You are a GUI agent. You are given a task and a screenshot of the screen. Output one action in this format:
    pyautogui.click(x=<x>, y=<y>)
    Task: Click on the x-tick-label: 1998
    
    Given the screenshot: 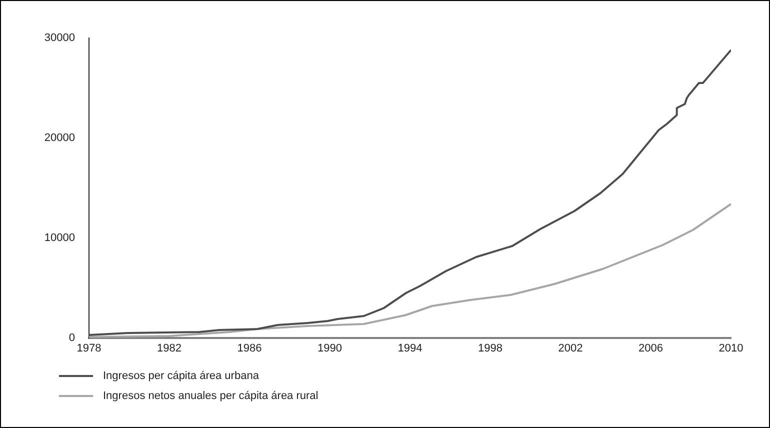 What is the action you would take?
    pyautogui.click(x=490, y=348)
    